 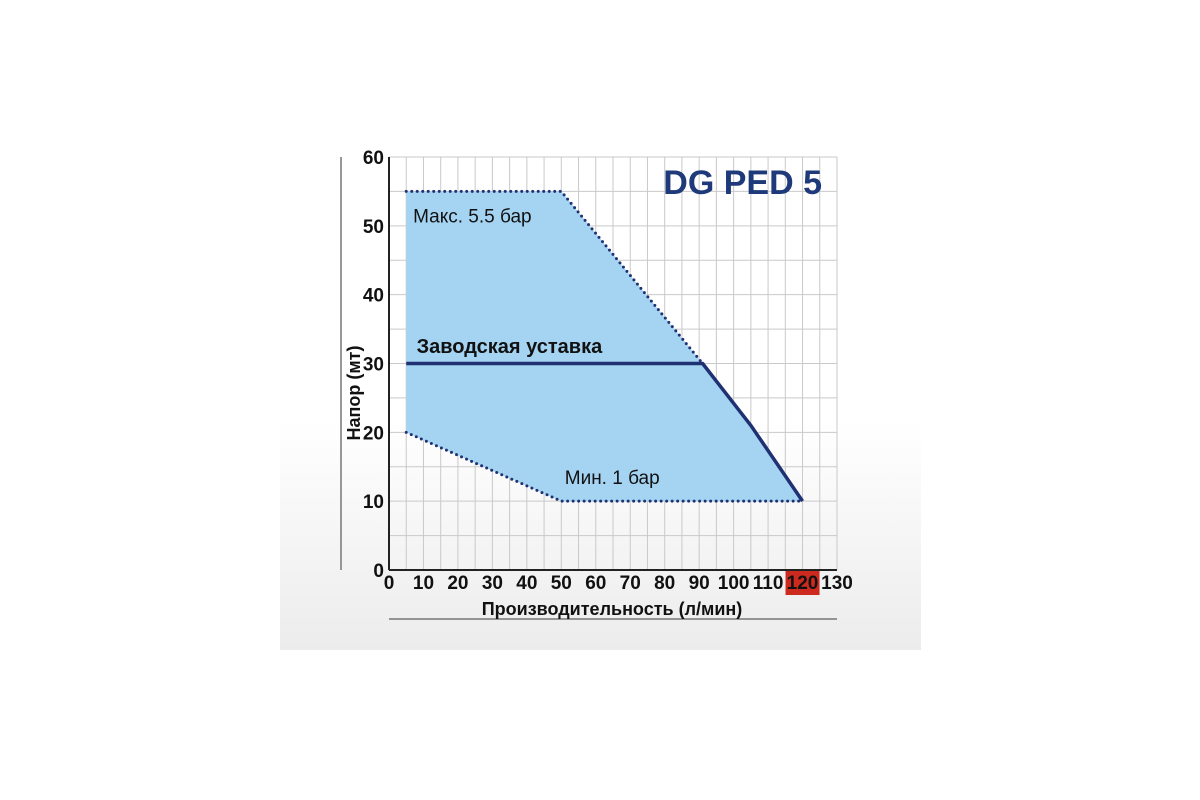 What do you see at coordinates (373, 158) in the screenshot?
I see `y-tick-label: 60` at bounding box center [373, 158].